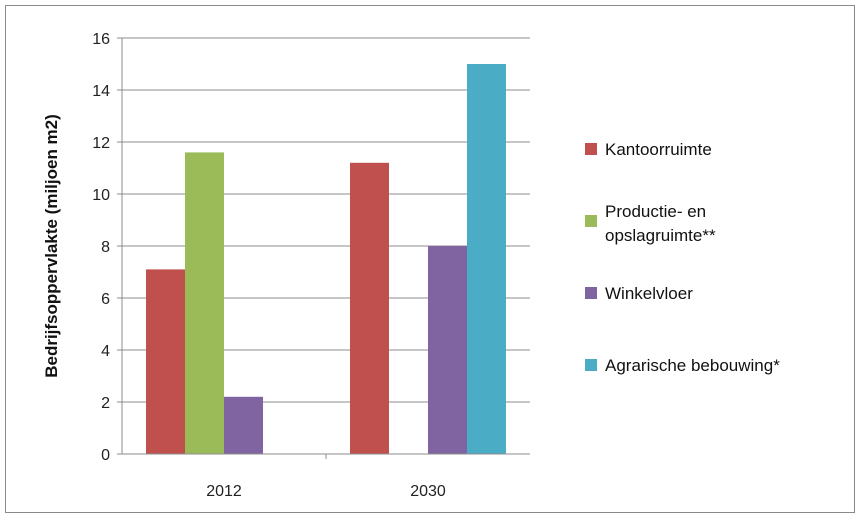 This screenshot has height=520, width=862. What do you see at coordinates (243, 425) in the screenshot?
I see `bar-3-2012` at bounding box center [243, 425].